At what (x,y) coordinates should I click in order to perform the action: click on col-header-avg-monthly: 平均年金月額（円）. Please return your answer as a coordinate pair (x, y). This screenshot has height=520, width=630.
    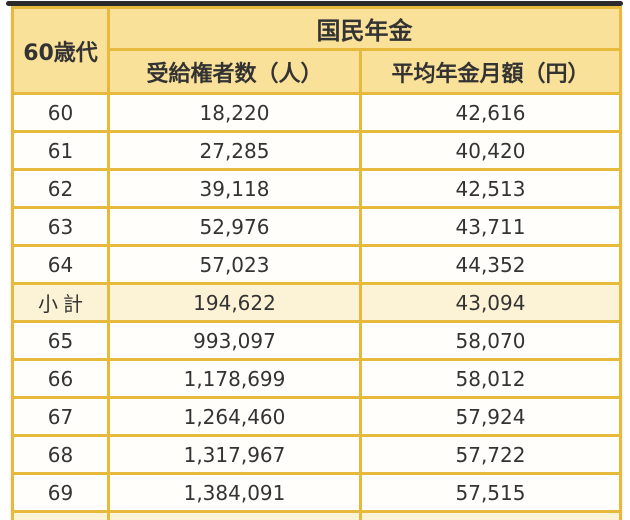
    Looking at the image, I should click on (490, 71).